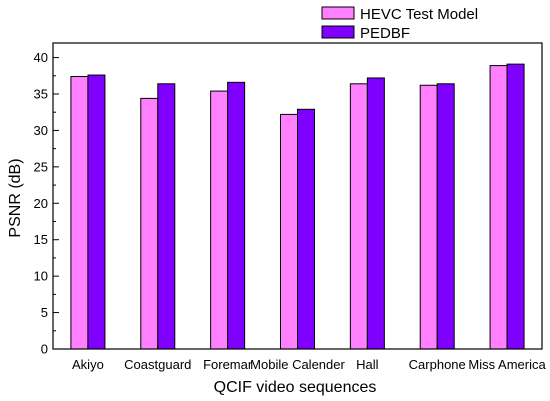 This screenshot has height=401, width=550. I want to click on bar-pedbf-coastguard, so click(166, 216).